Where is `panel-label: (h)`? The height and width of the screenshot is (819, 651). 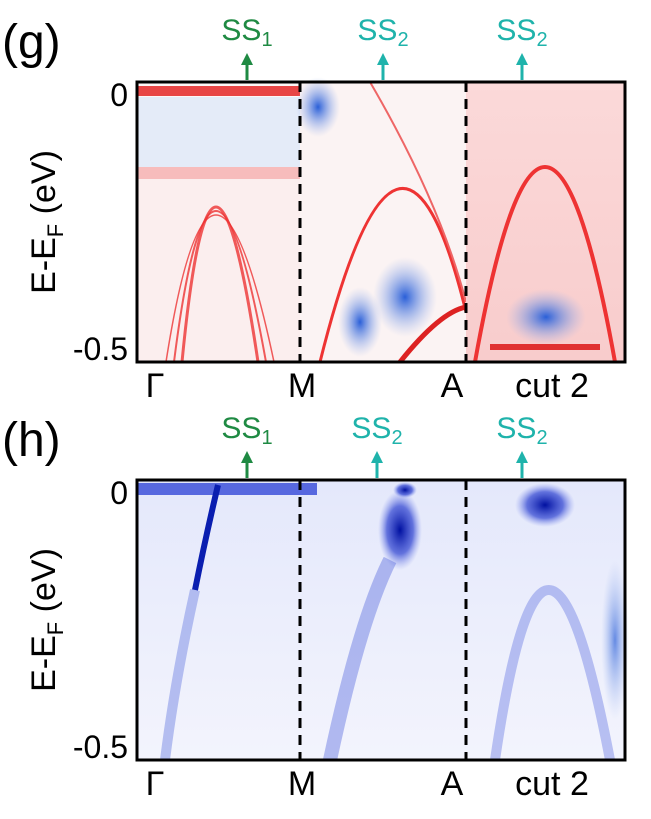
panel-label: (h) is located at coordinates (31, 440).